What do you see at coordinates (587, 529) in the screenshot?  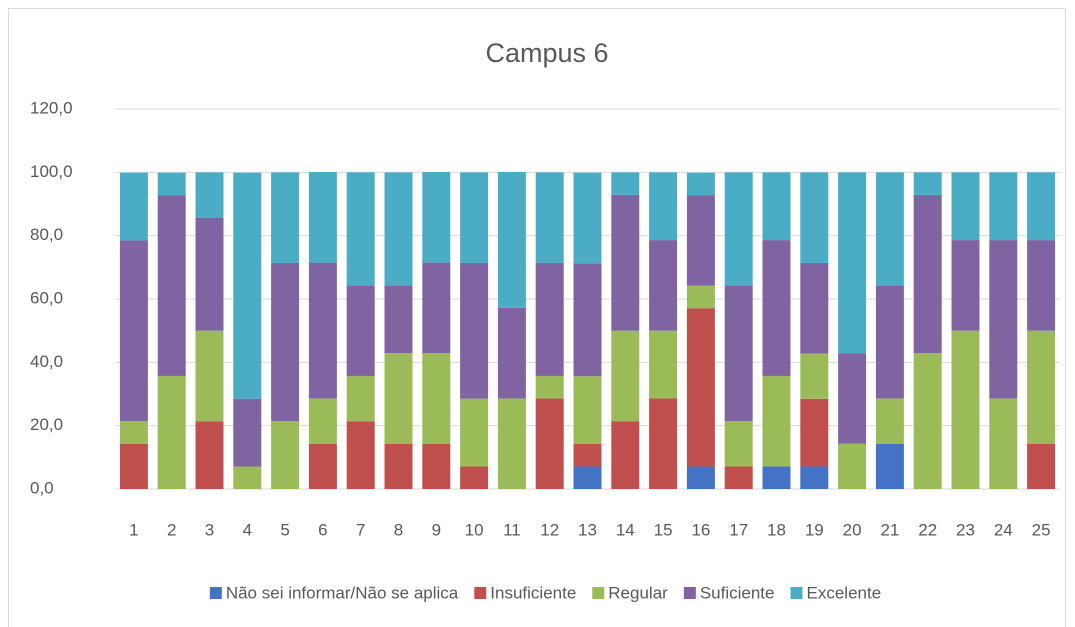 I see `x-tick-label: 13` at bounding box center [587, 529].